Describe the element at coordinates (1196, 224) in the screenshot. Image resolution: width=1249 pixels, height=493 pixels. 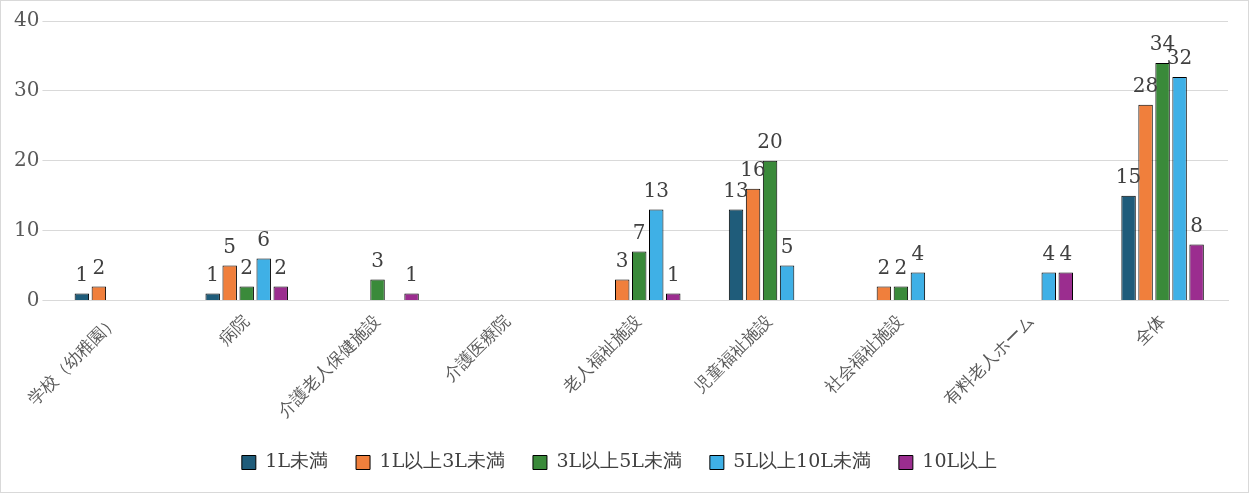
I see `data-label: 8` at that location.